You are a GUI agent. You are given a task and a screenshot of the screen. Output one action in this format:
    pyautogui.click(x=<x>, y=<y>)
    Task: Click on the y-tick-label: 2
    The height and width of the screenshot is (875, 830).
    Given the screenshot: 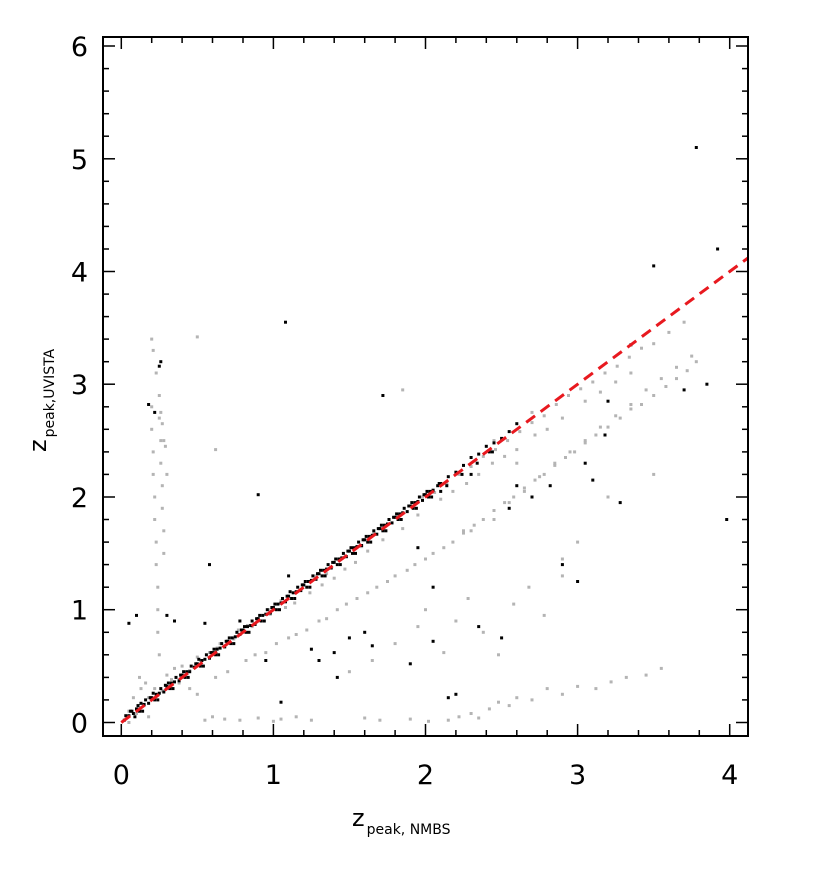 What is the action you would take?
    pyautogui.click(x=79, y=498)
    